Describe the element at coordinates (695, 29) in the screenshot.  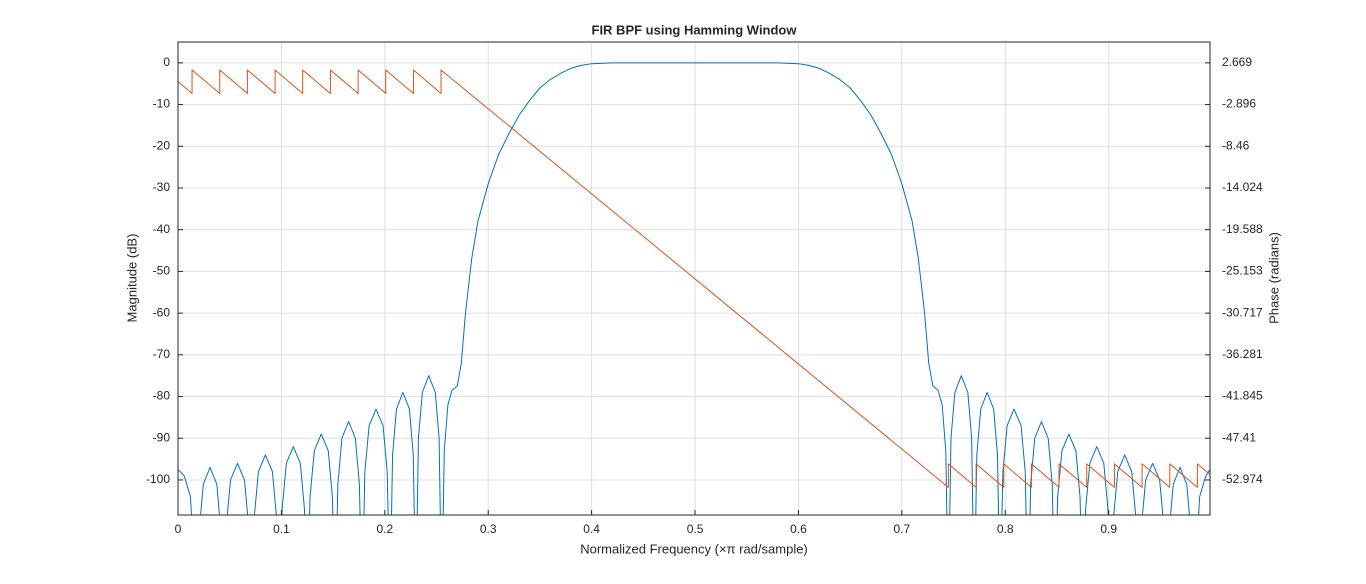
I see `chart-title: FIR BPF using Hamming Window` at that location.